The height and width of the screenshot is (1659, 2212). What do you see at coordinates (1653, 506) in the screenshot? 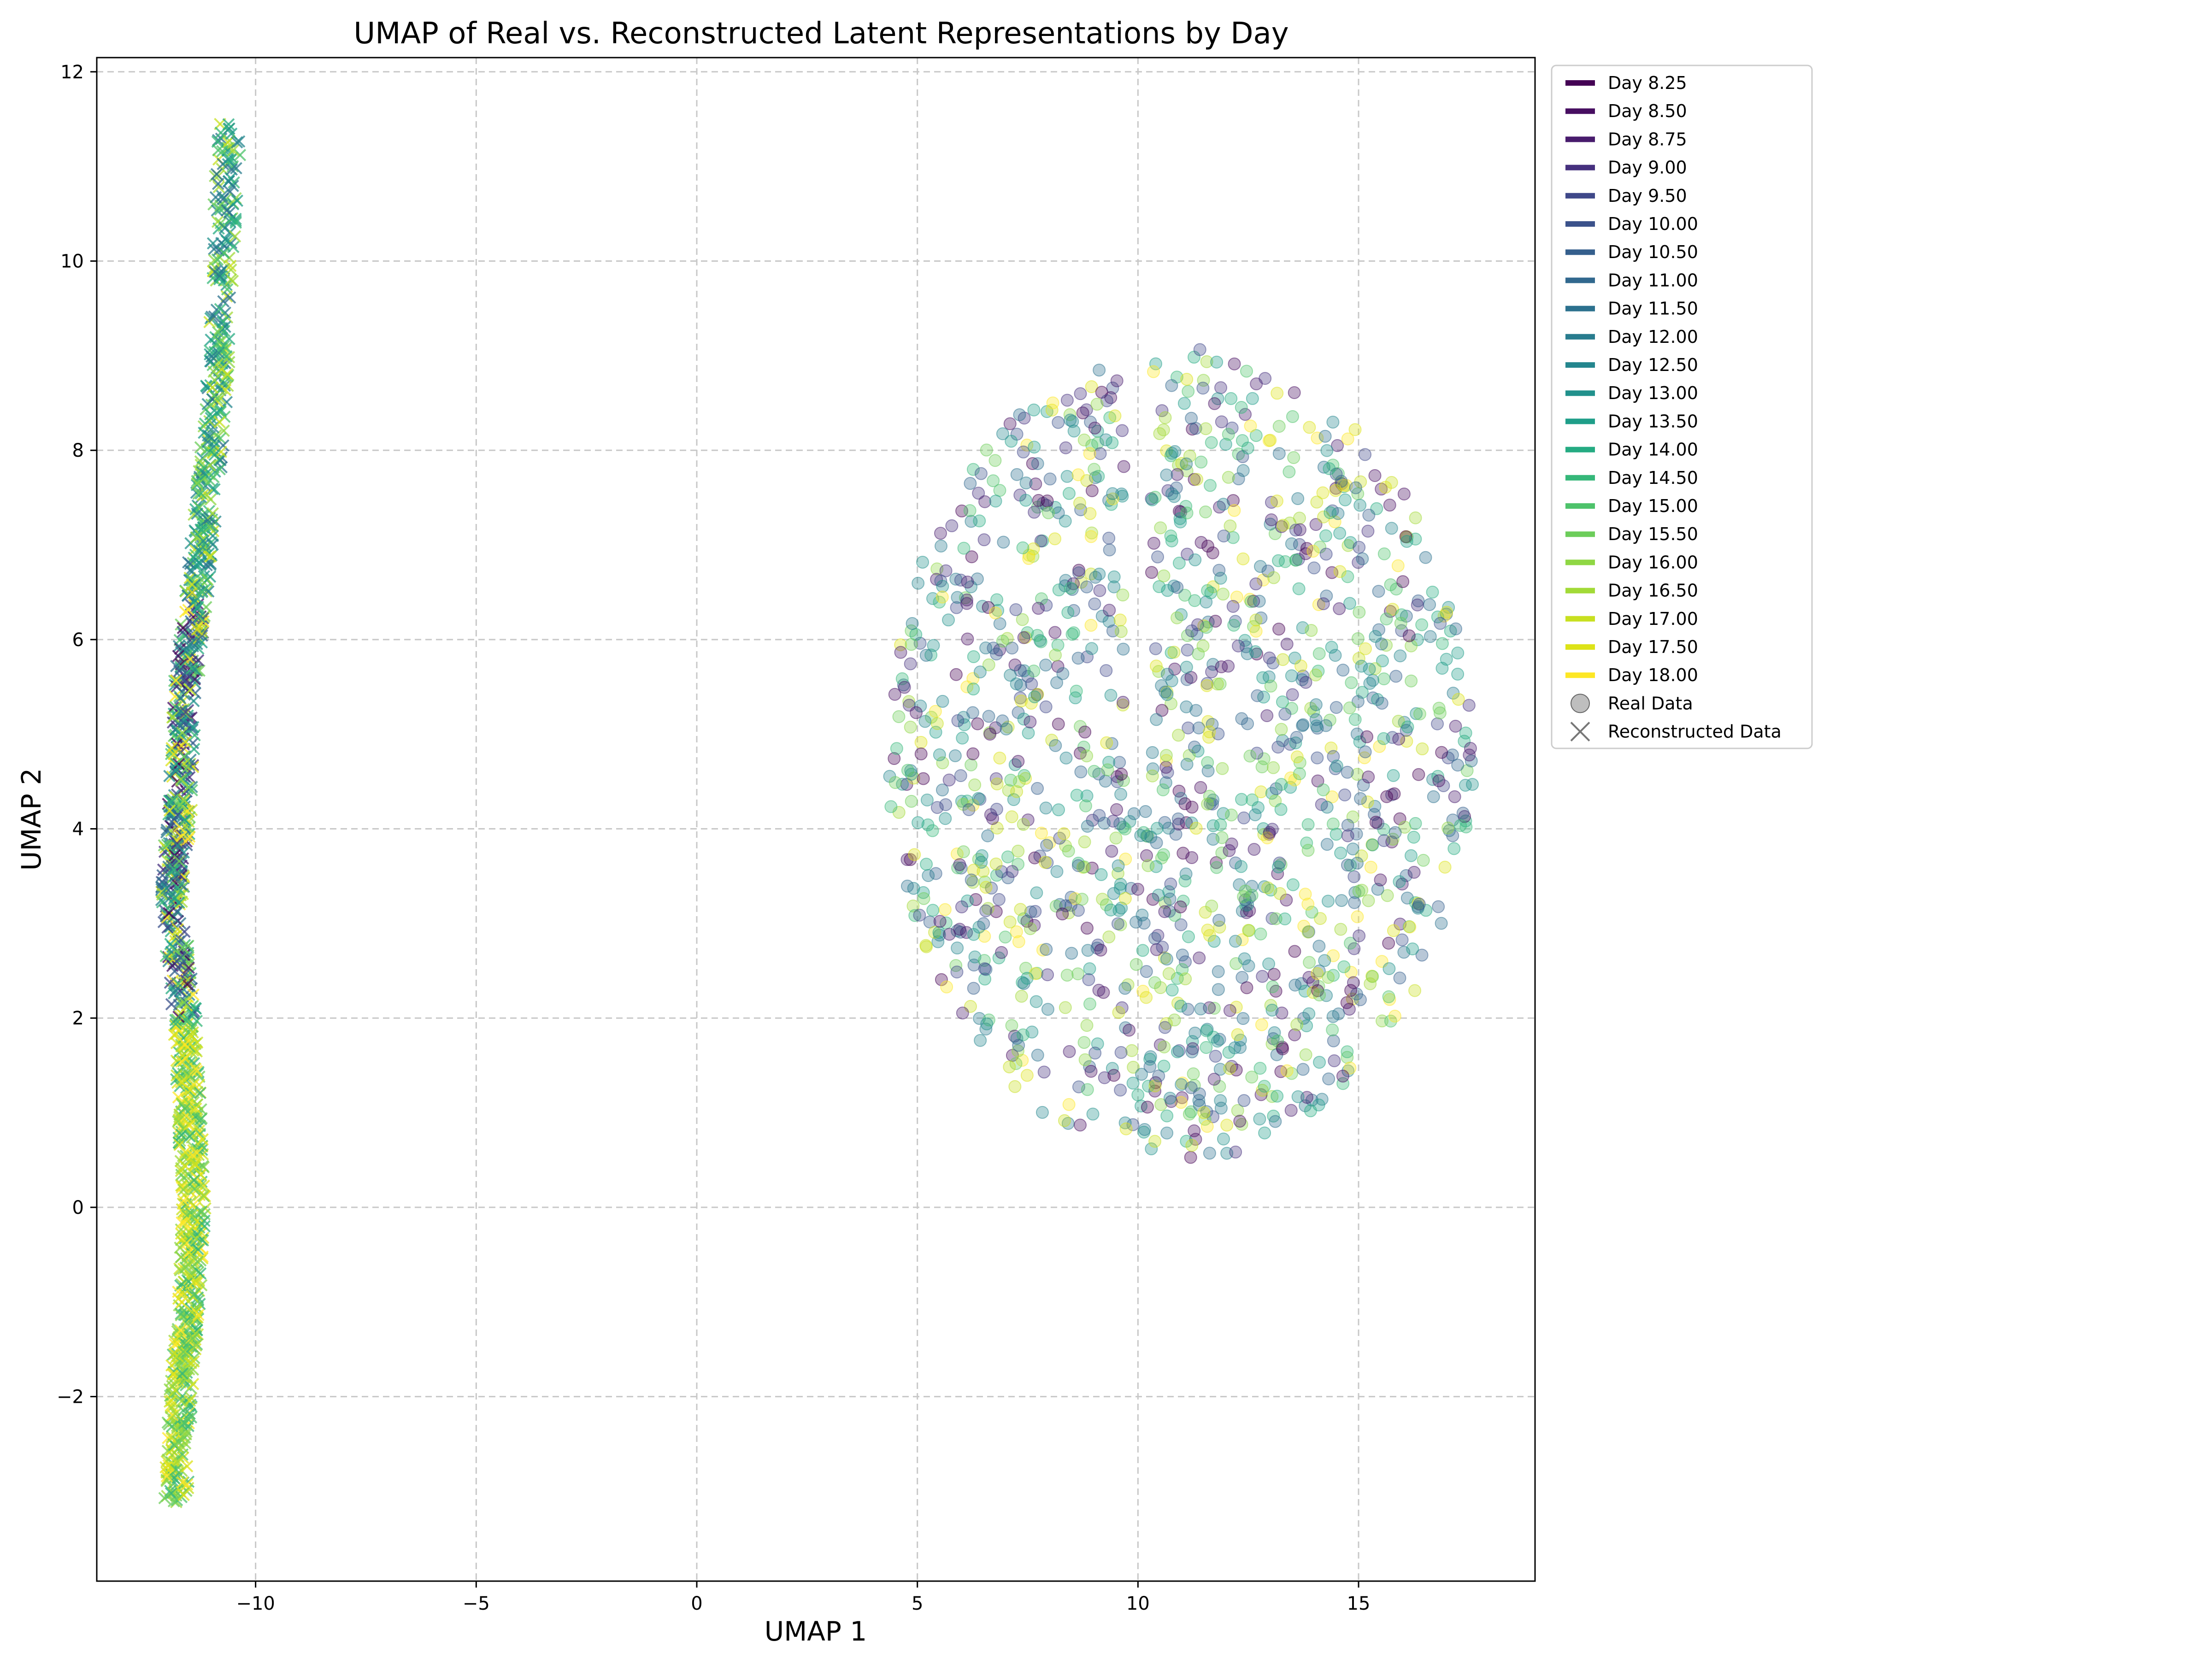
I see `legend-label: Day 15.00` at bounding box center [1653, 506].